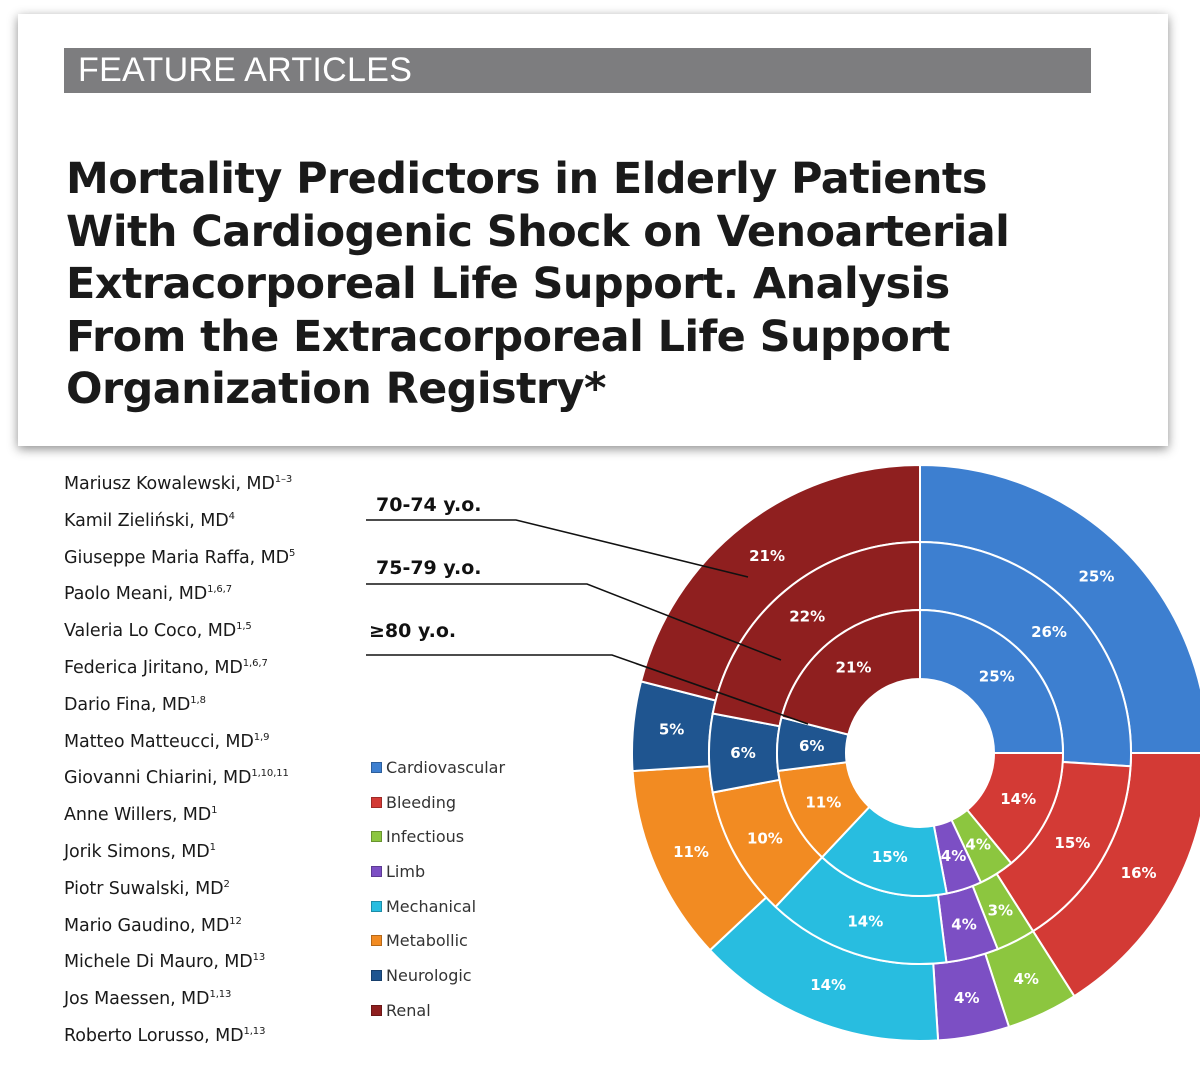 The height and width of the screenshot is (1077, 1200). What do you see at coordinates (244, 627) in the screenshot?
I see `author-affiliation: 1,5` at bounding box center [244, 627].